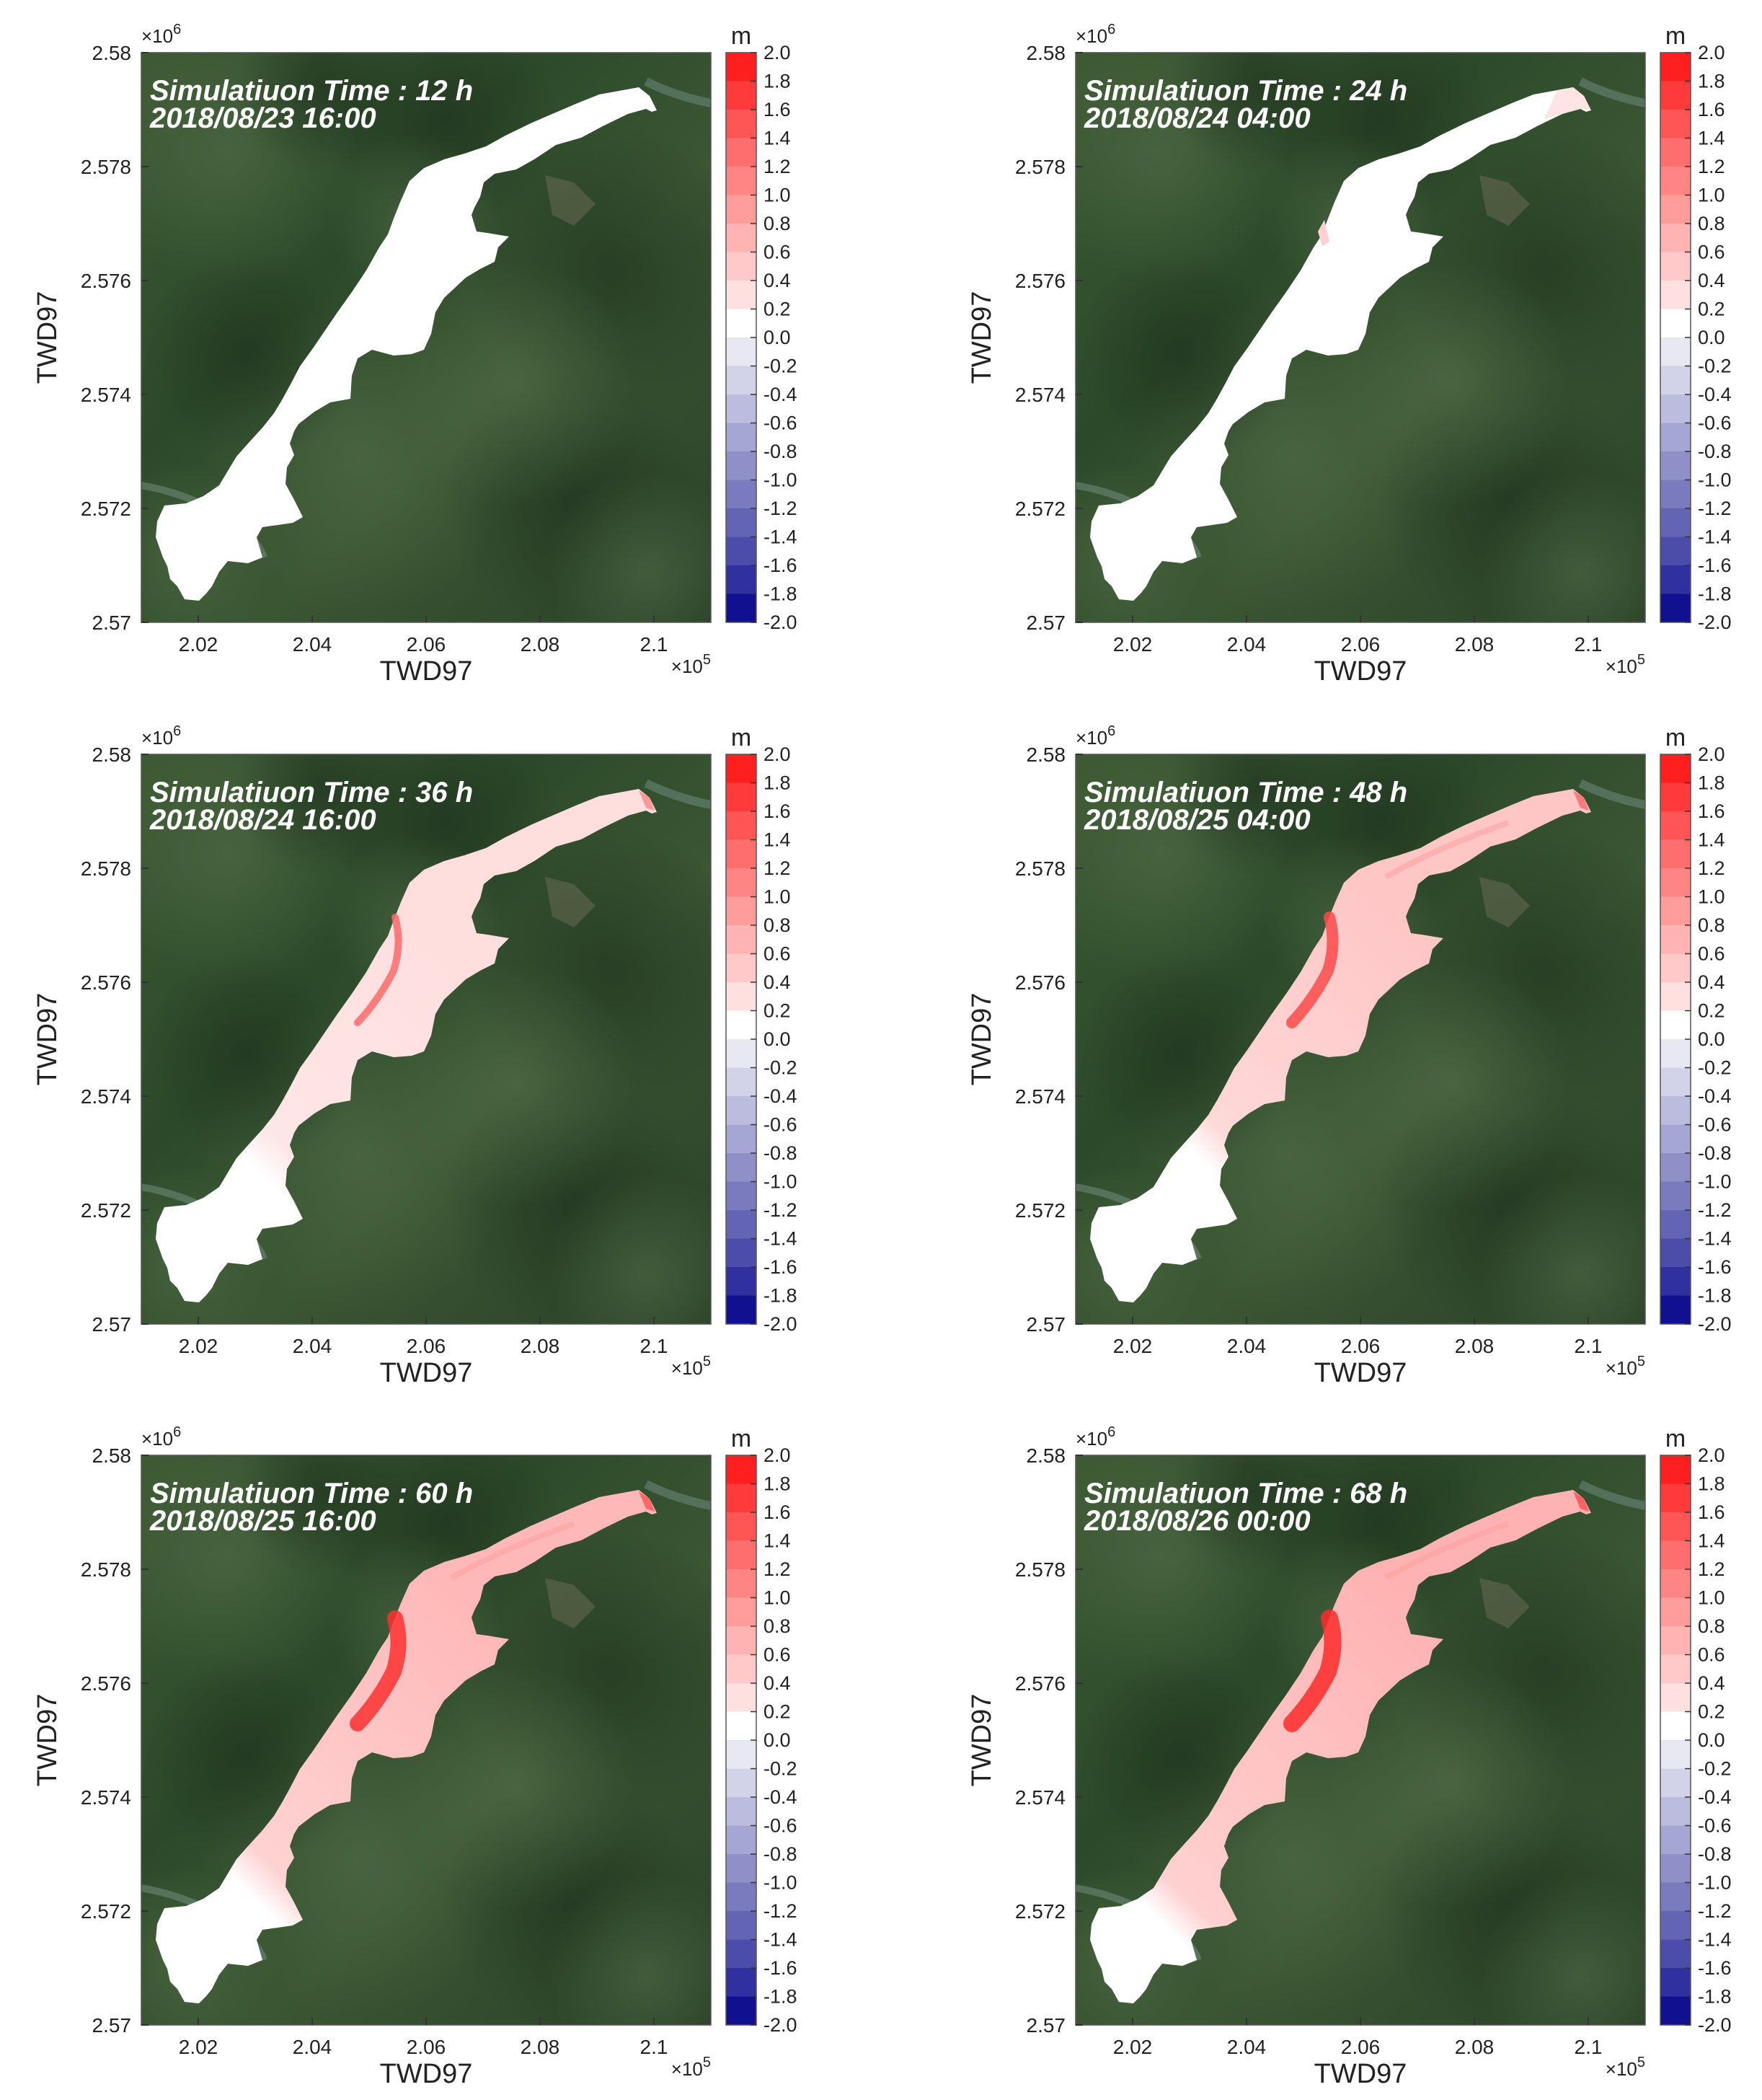  Describe the element at coordinates (777, 897) in the screenshot. I see `colorbar-tick-label: 1.0` at that location.